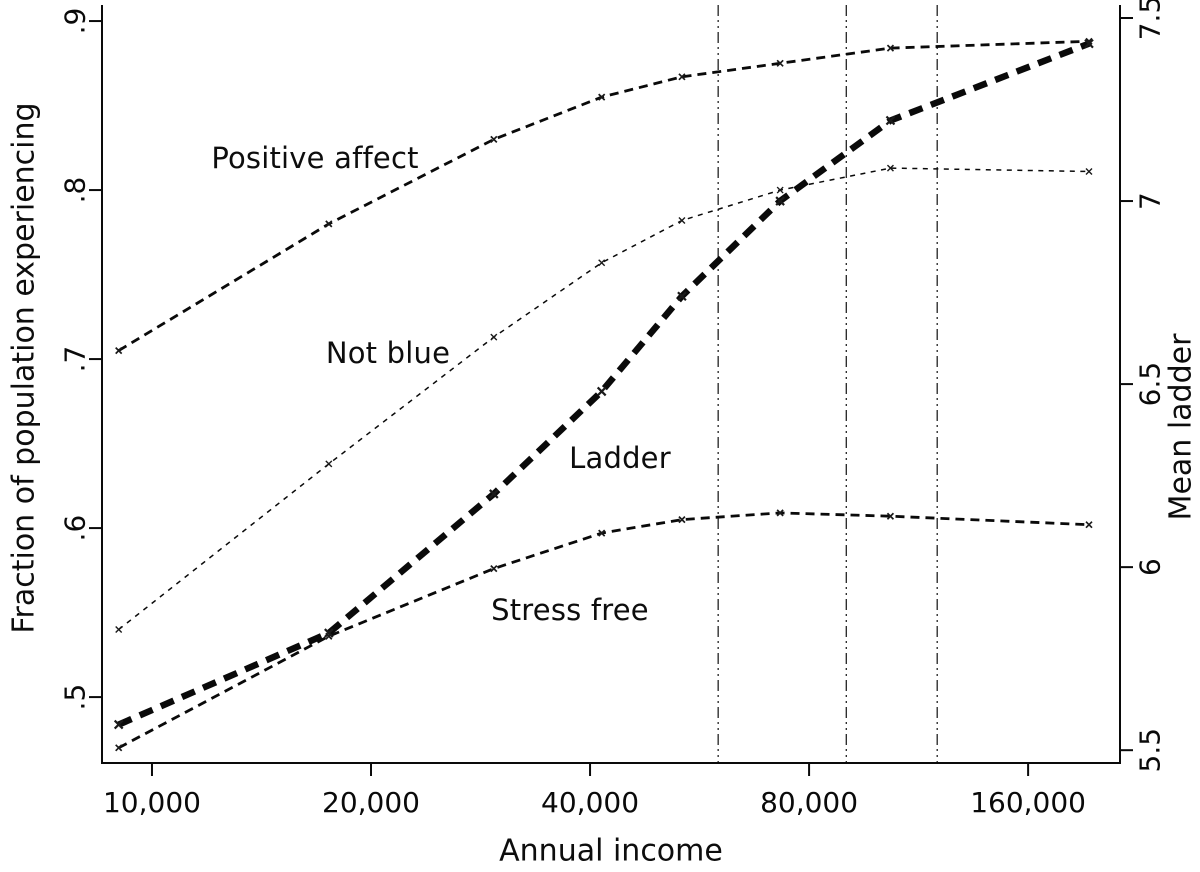  What do you see at coordinates (1181, 427) in the screenshot?
I see `y-axis-title-right: Mean ladder` at bounding box center [1181, 427].